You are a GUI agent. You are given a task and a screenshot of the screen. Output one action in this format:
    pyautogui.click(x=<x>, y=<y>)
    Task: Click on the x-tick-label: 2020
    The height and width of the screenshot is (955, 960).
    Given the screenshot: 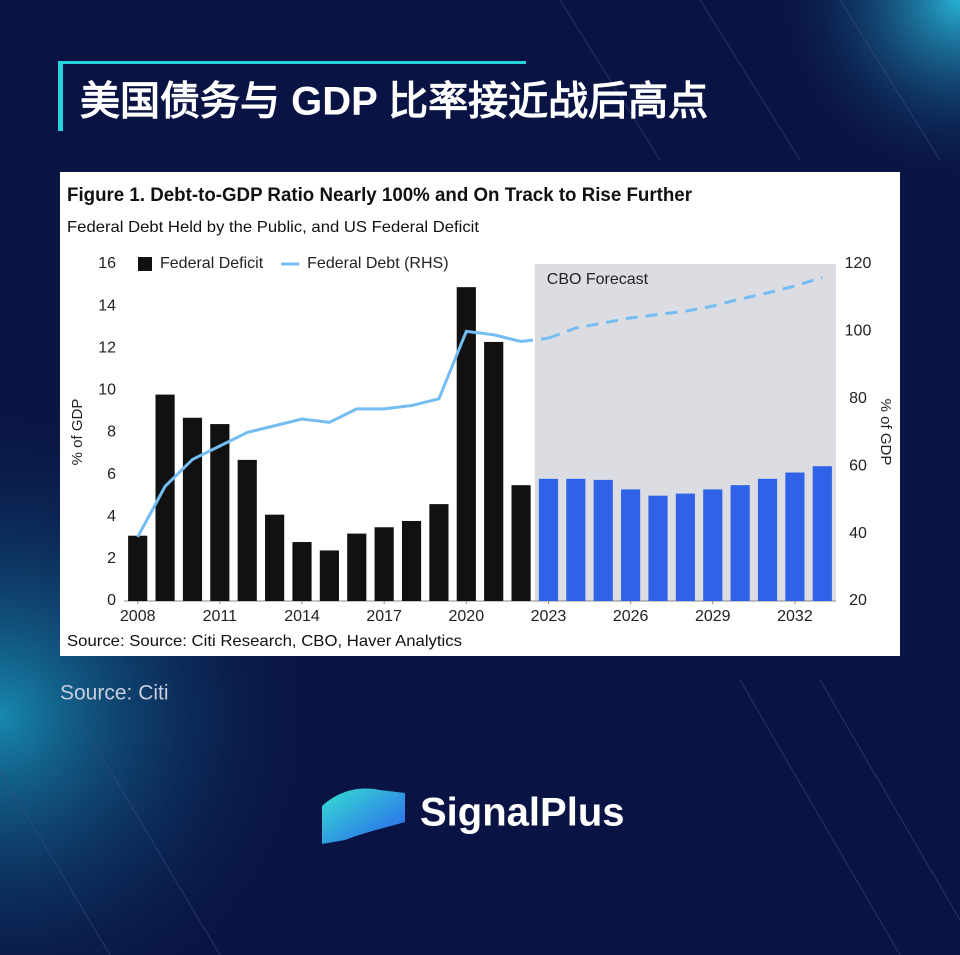 What is the action you would take?
    pyautogui.click(x=467, y=616)
    